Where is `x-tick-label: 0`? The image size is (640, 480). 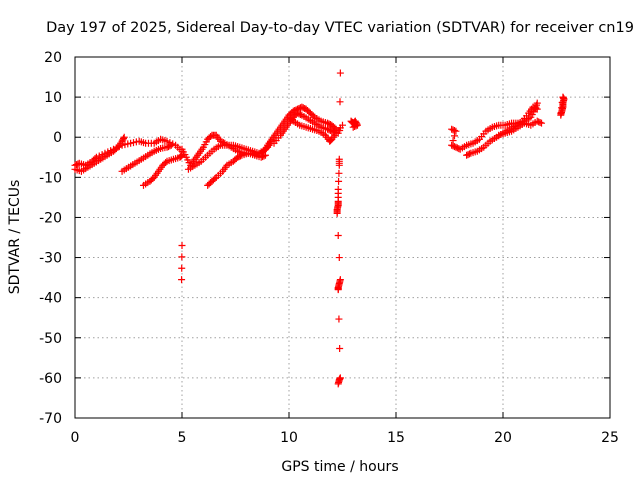 x-tick-label: 0 is located at coordinates (75, 438).